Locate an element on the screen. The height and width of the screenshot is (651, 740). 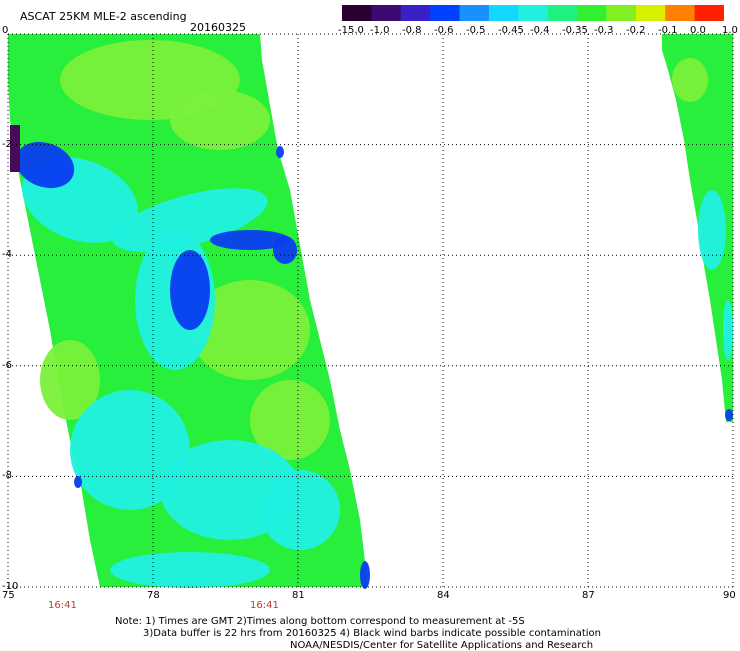
chart-title: ASCAT 25KM MLE-2 ascending is located at coordinates (103, 16).